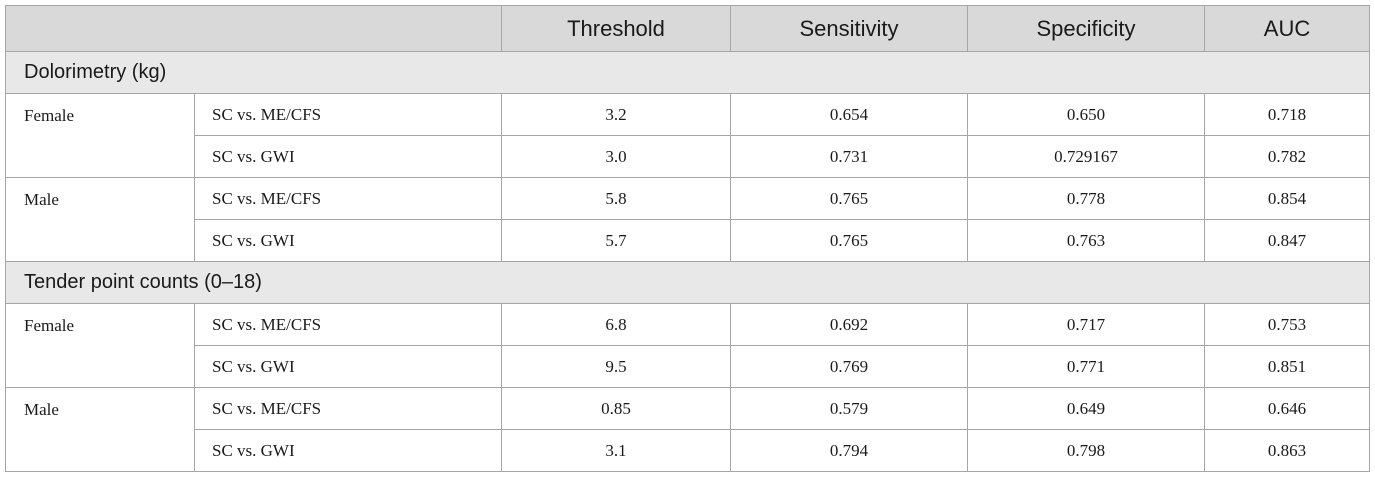 The image size is (1375, 482). Describe the element at coordinates (1086, 28) in the screenshot. I see `header-specificity: Specificity` at that location.